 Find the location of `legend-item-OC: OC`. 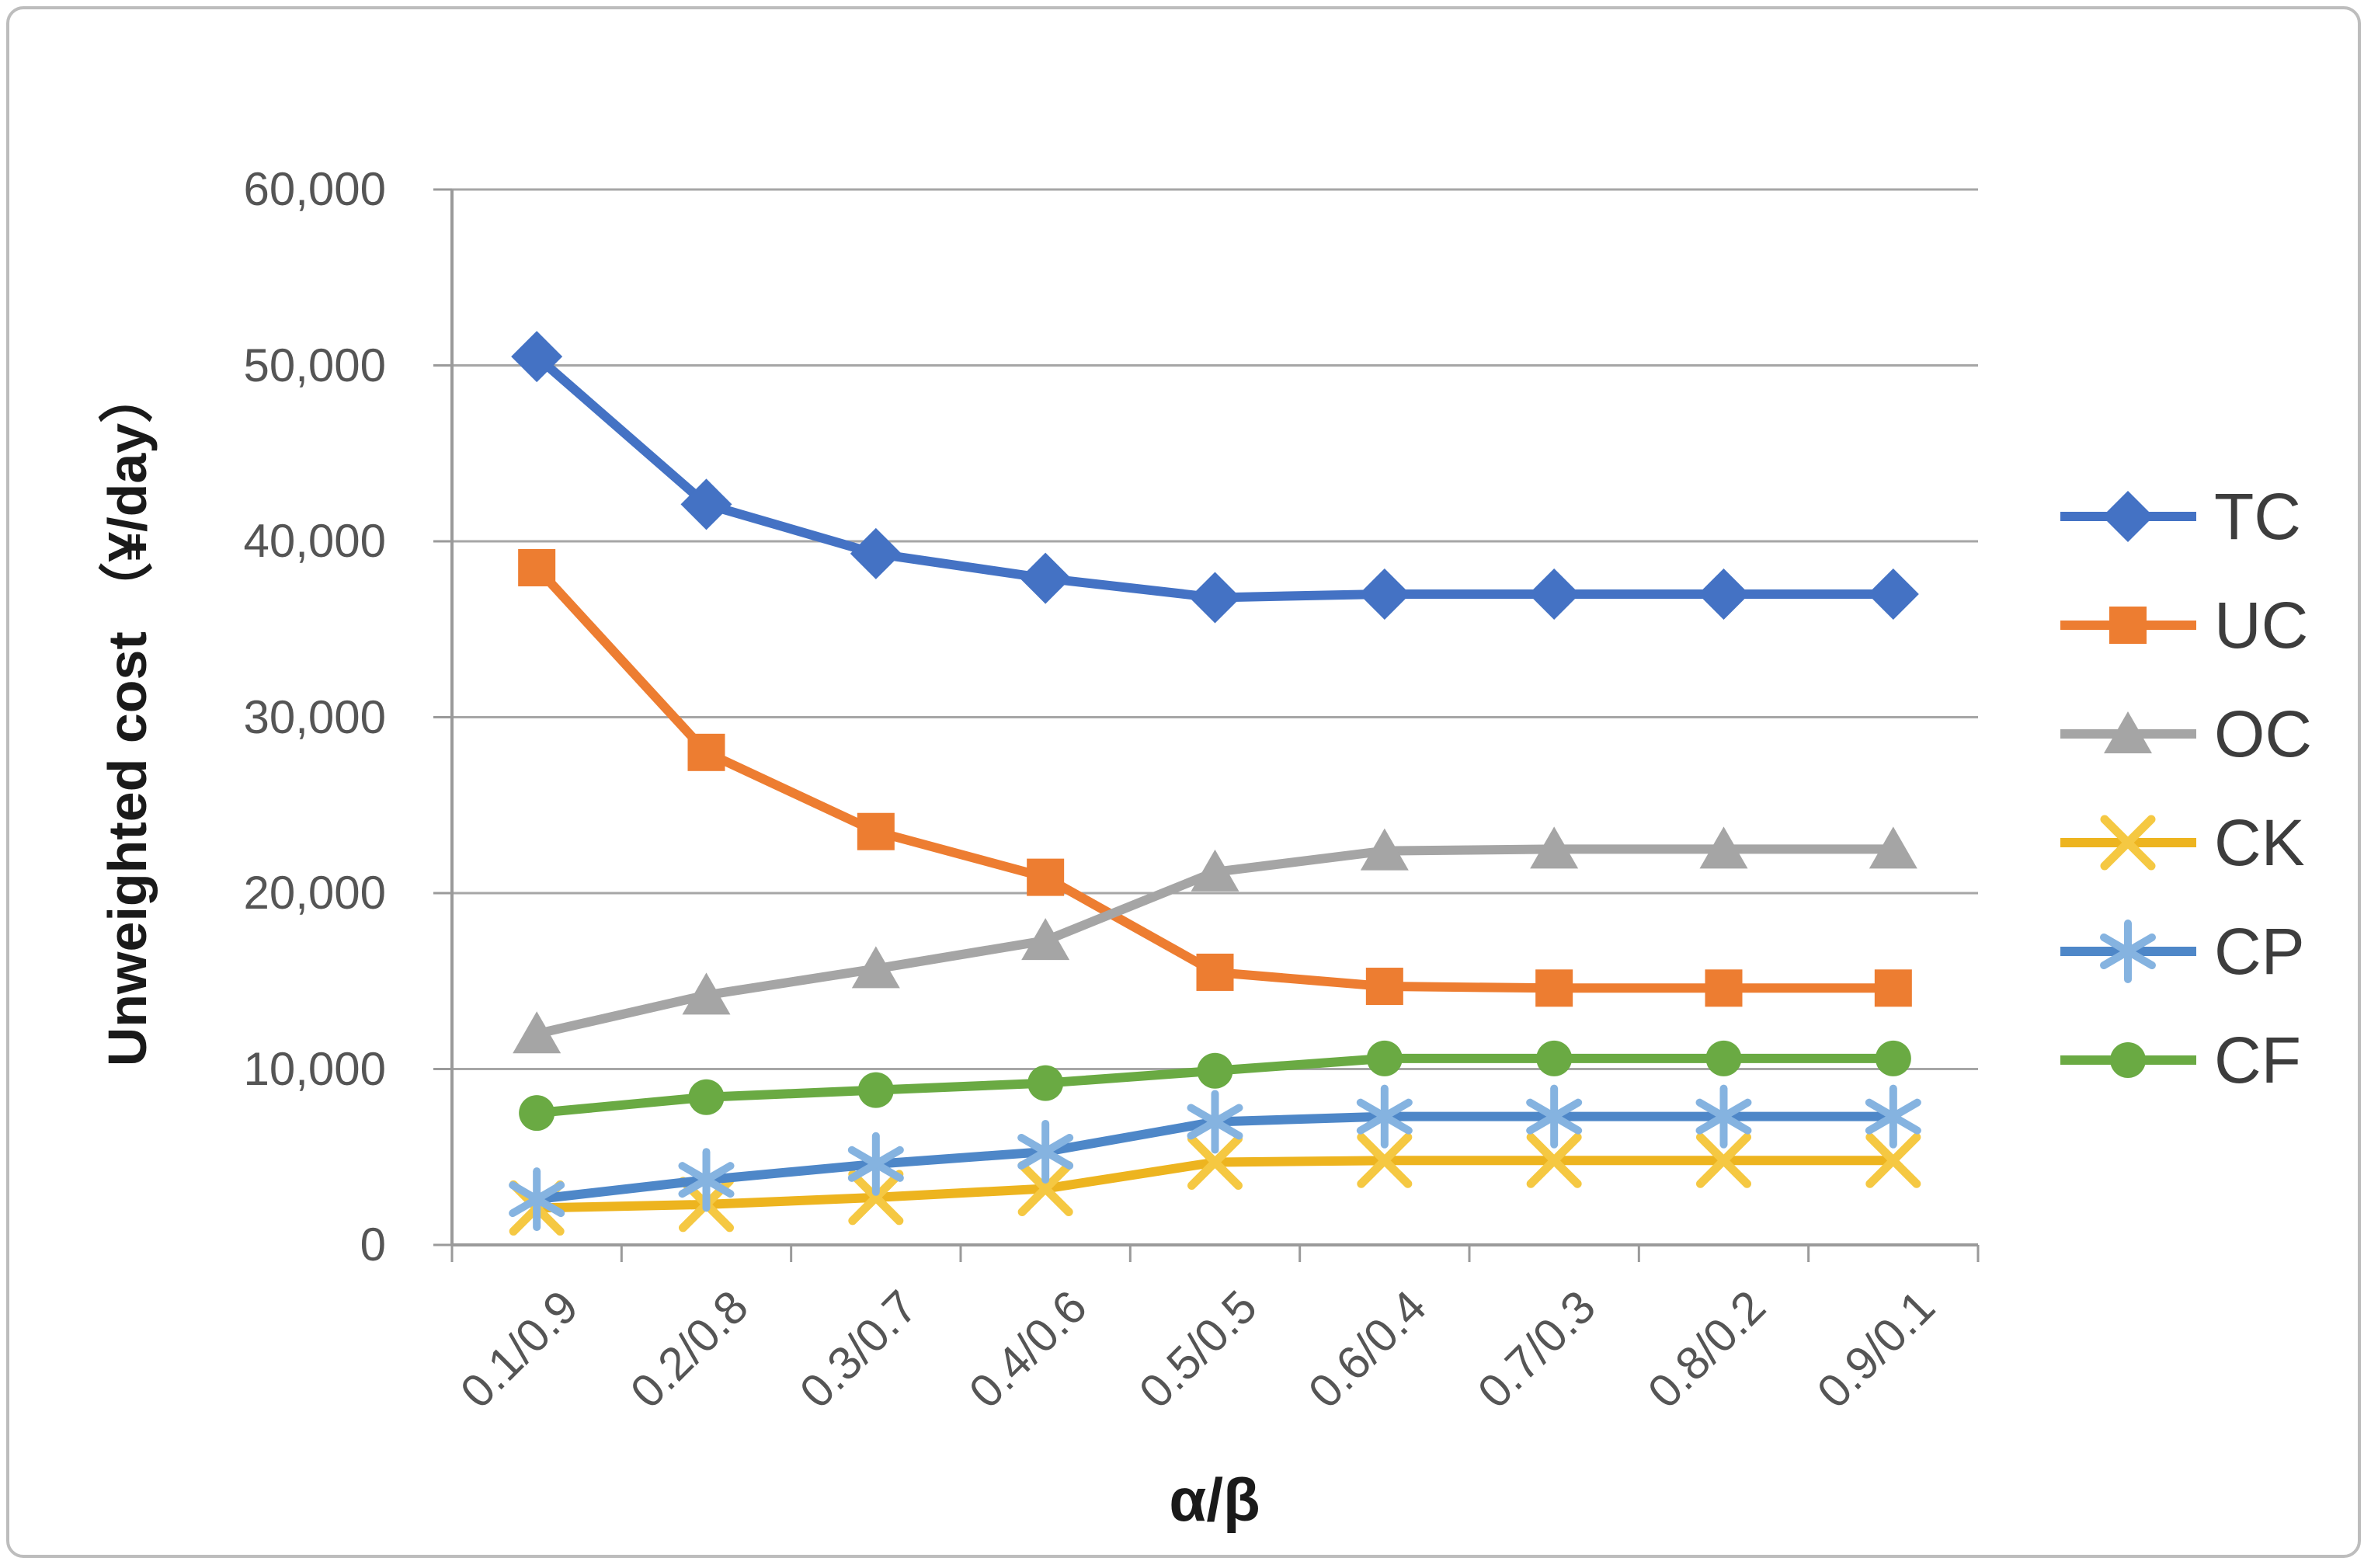

legend-item-OC: OC is located at coordinates (2184, 734).